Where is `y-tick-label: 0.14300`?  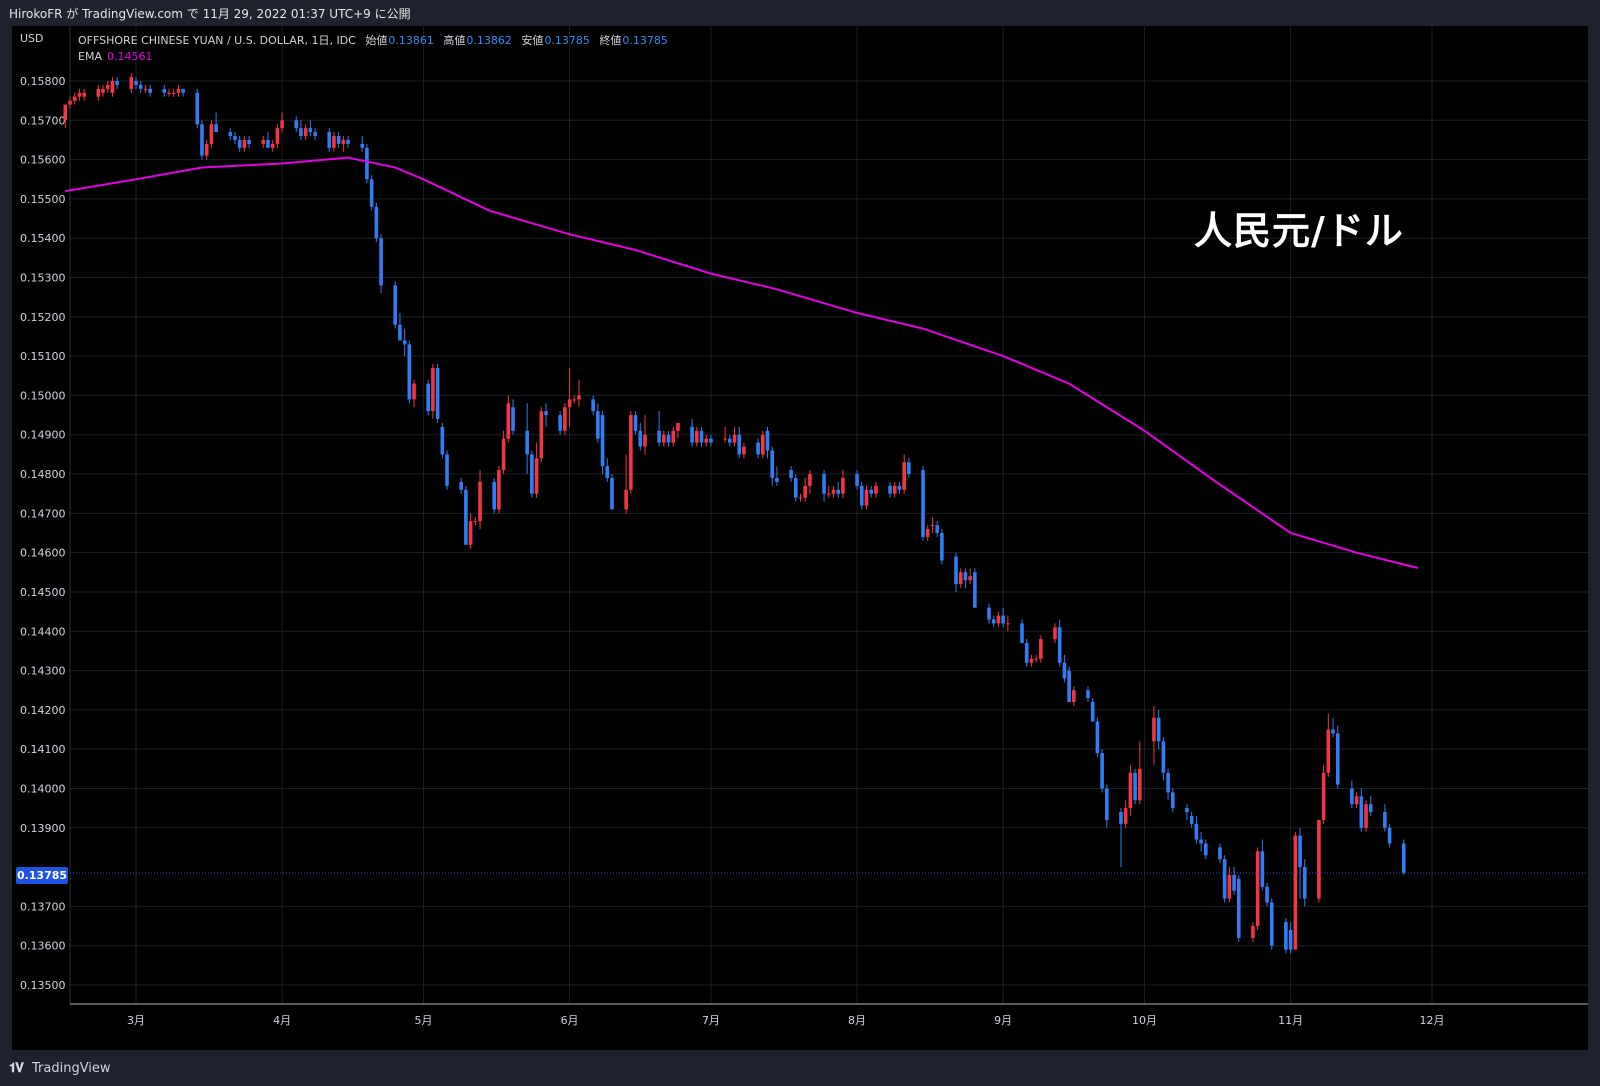 y-tick-label: 0.14300 is located at coordinates (43, 671).